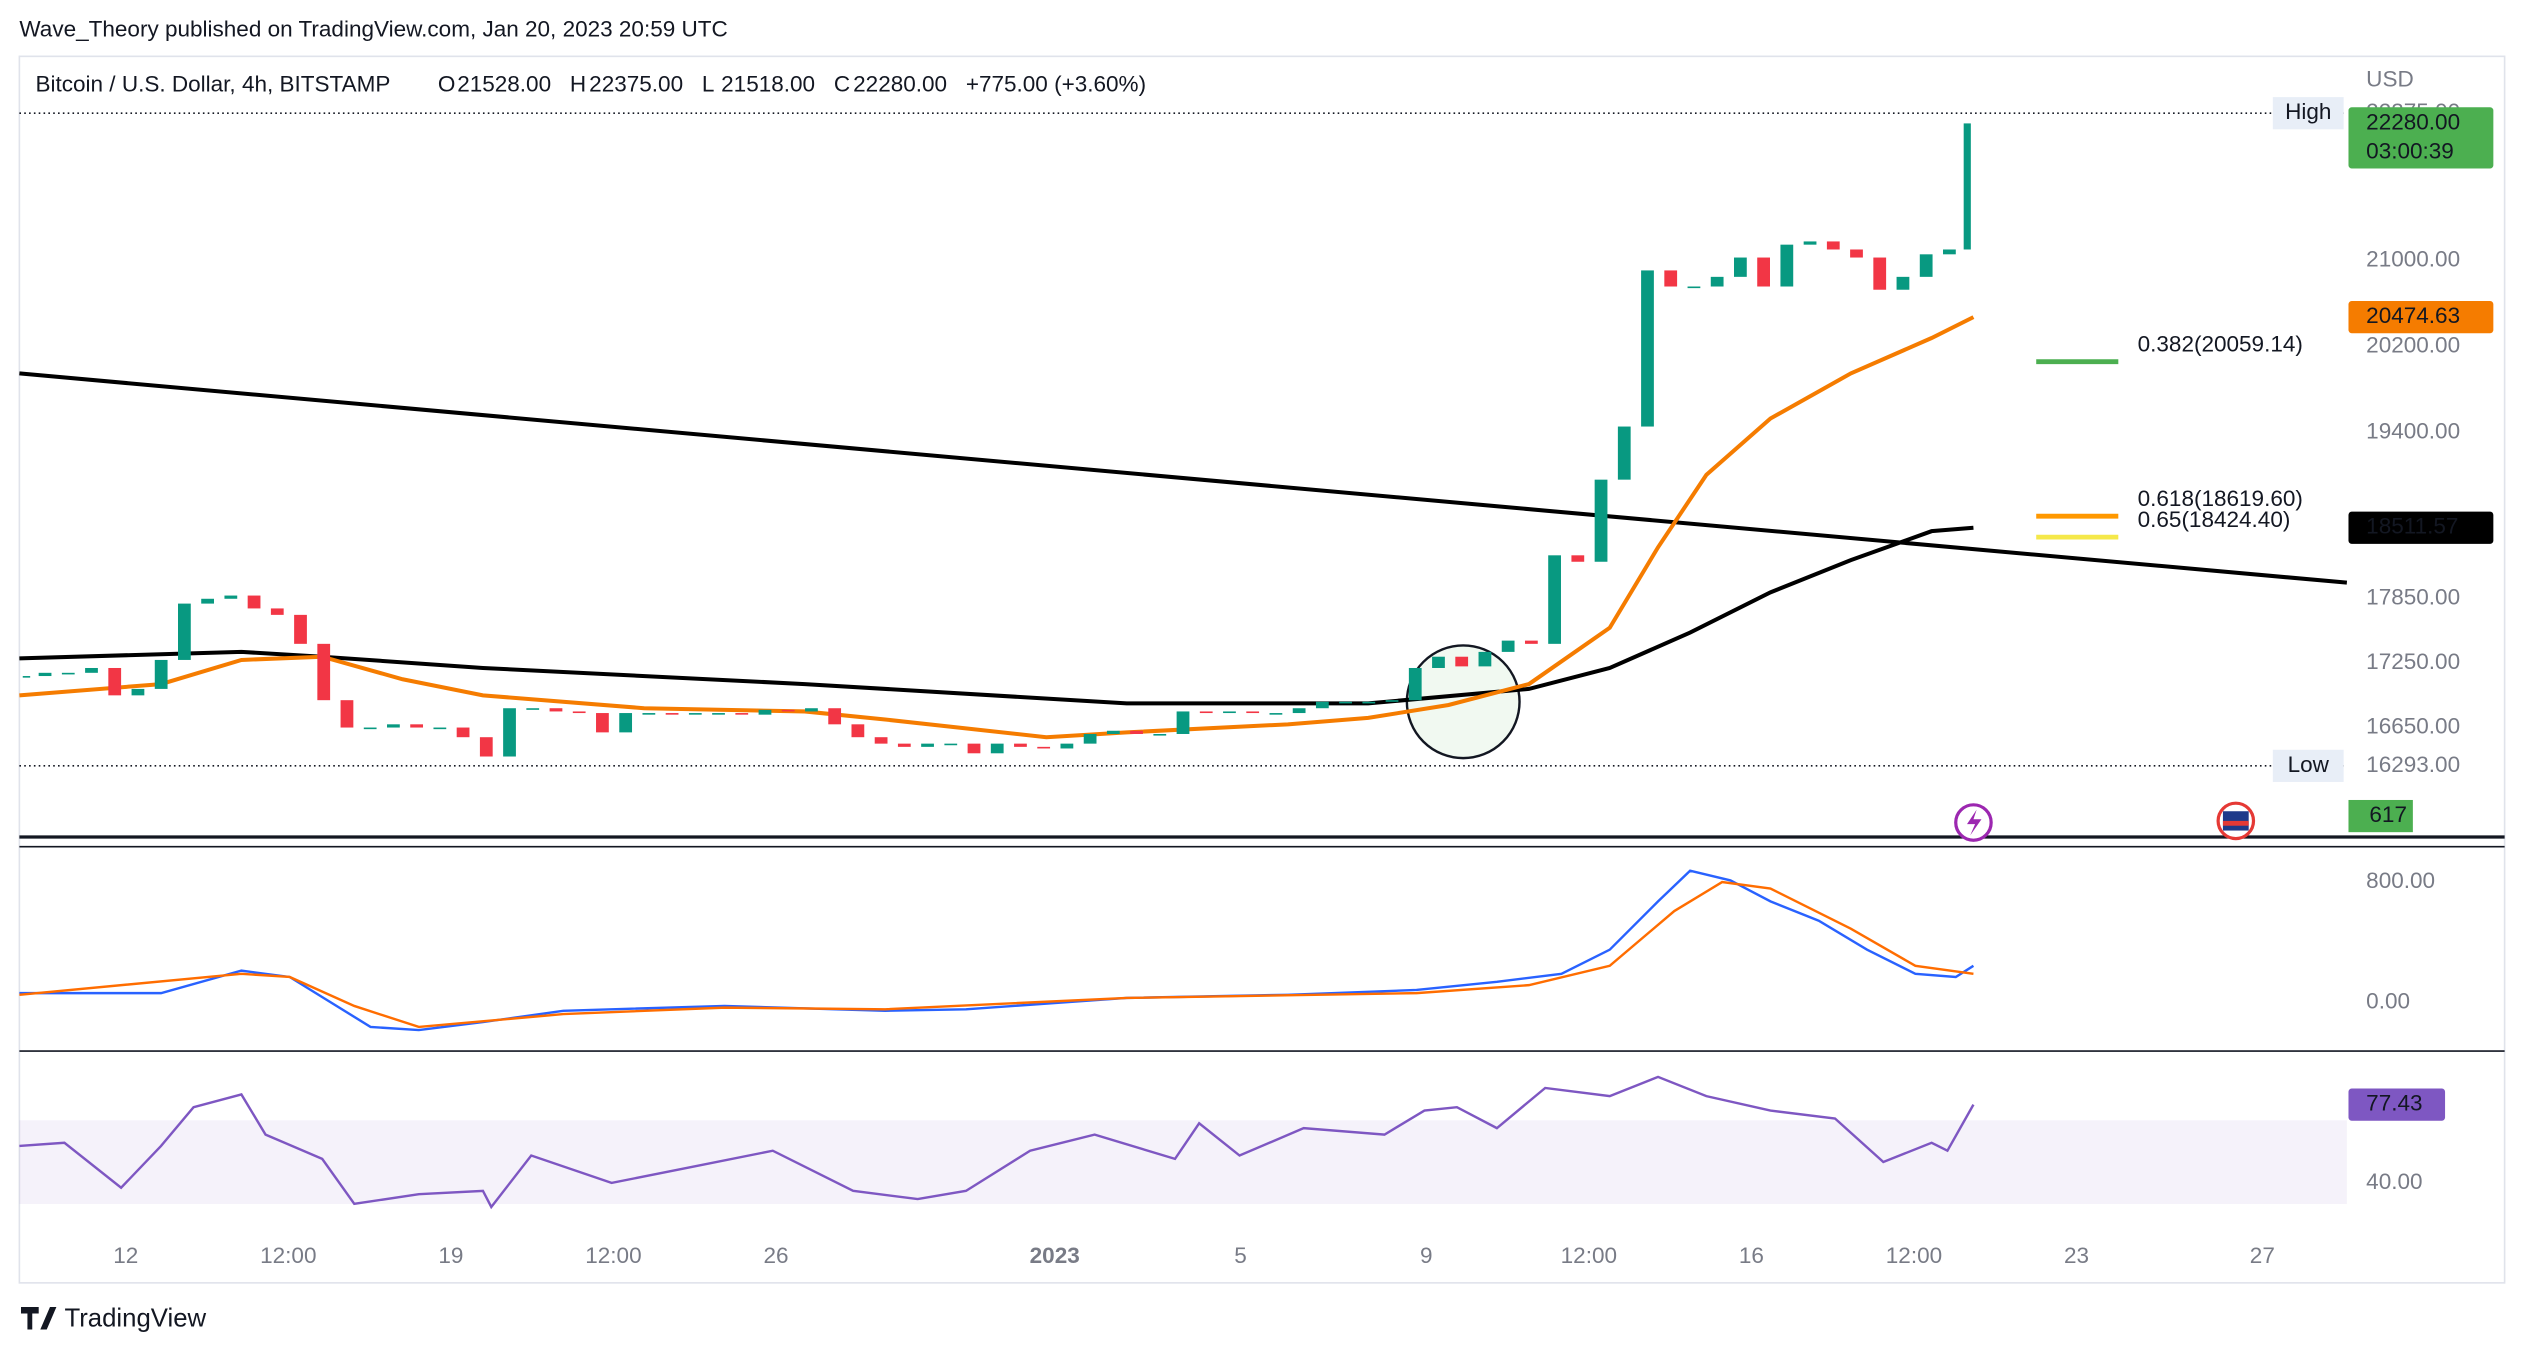 This screenshot has height=1354, width=2524. I want to click on price-label: 22280.00, so click(2413, 121).